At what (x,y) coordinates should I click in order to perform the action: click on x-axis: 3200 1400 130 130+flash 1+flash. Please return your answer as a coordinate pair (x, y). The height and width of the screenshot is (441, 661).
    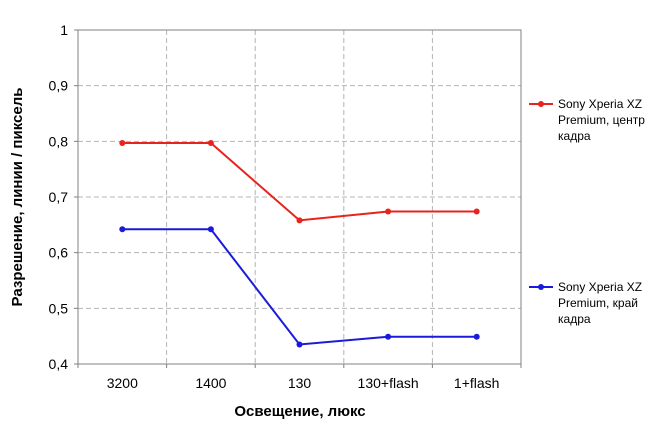
    Looking at the image, I should click on (299, 377).